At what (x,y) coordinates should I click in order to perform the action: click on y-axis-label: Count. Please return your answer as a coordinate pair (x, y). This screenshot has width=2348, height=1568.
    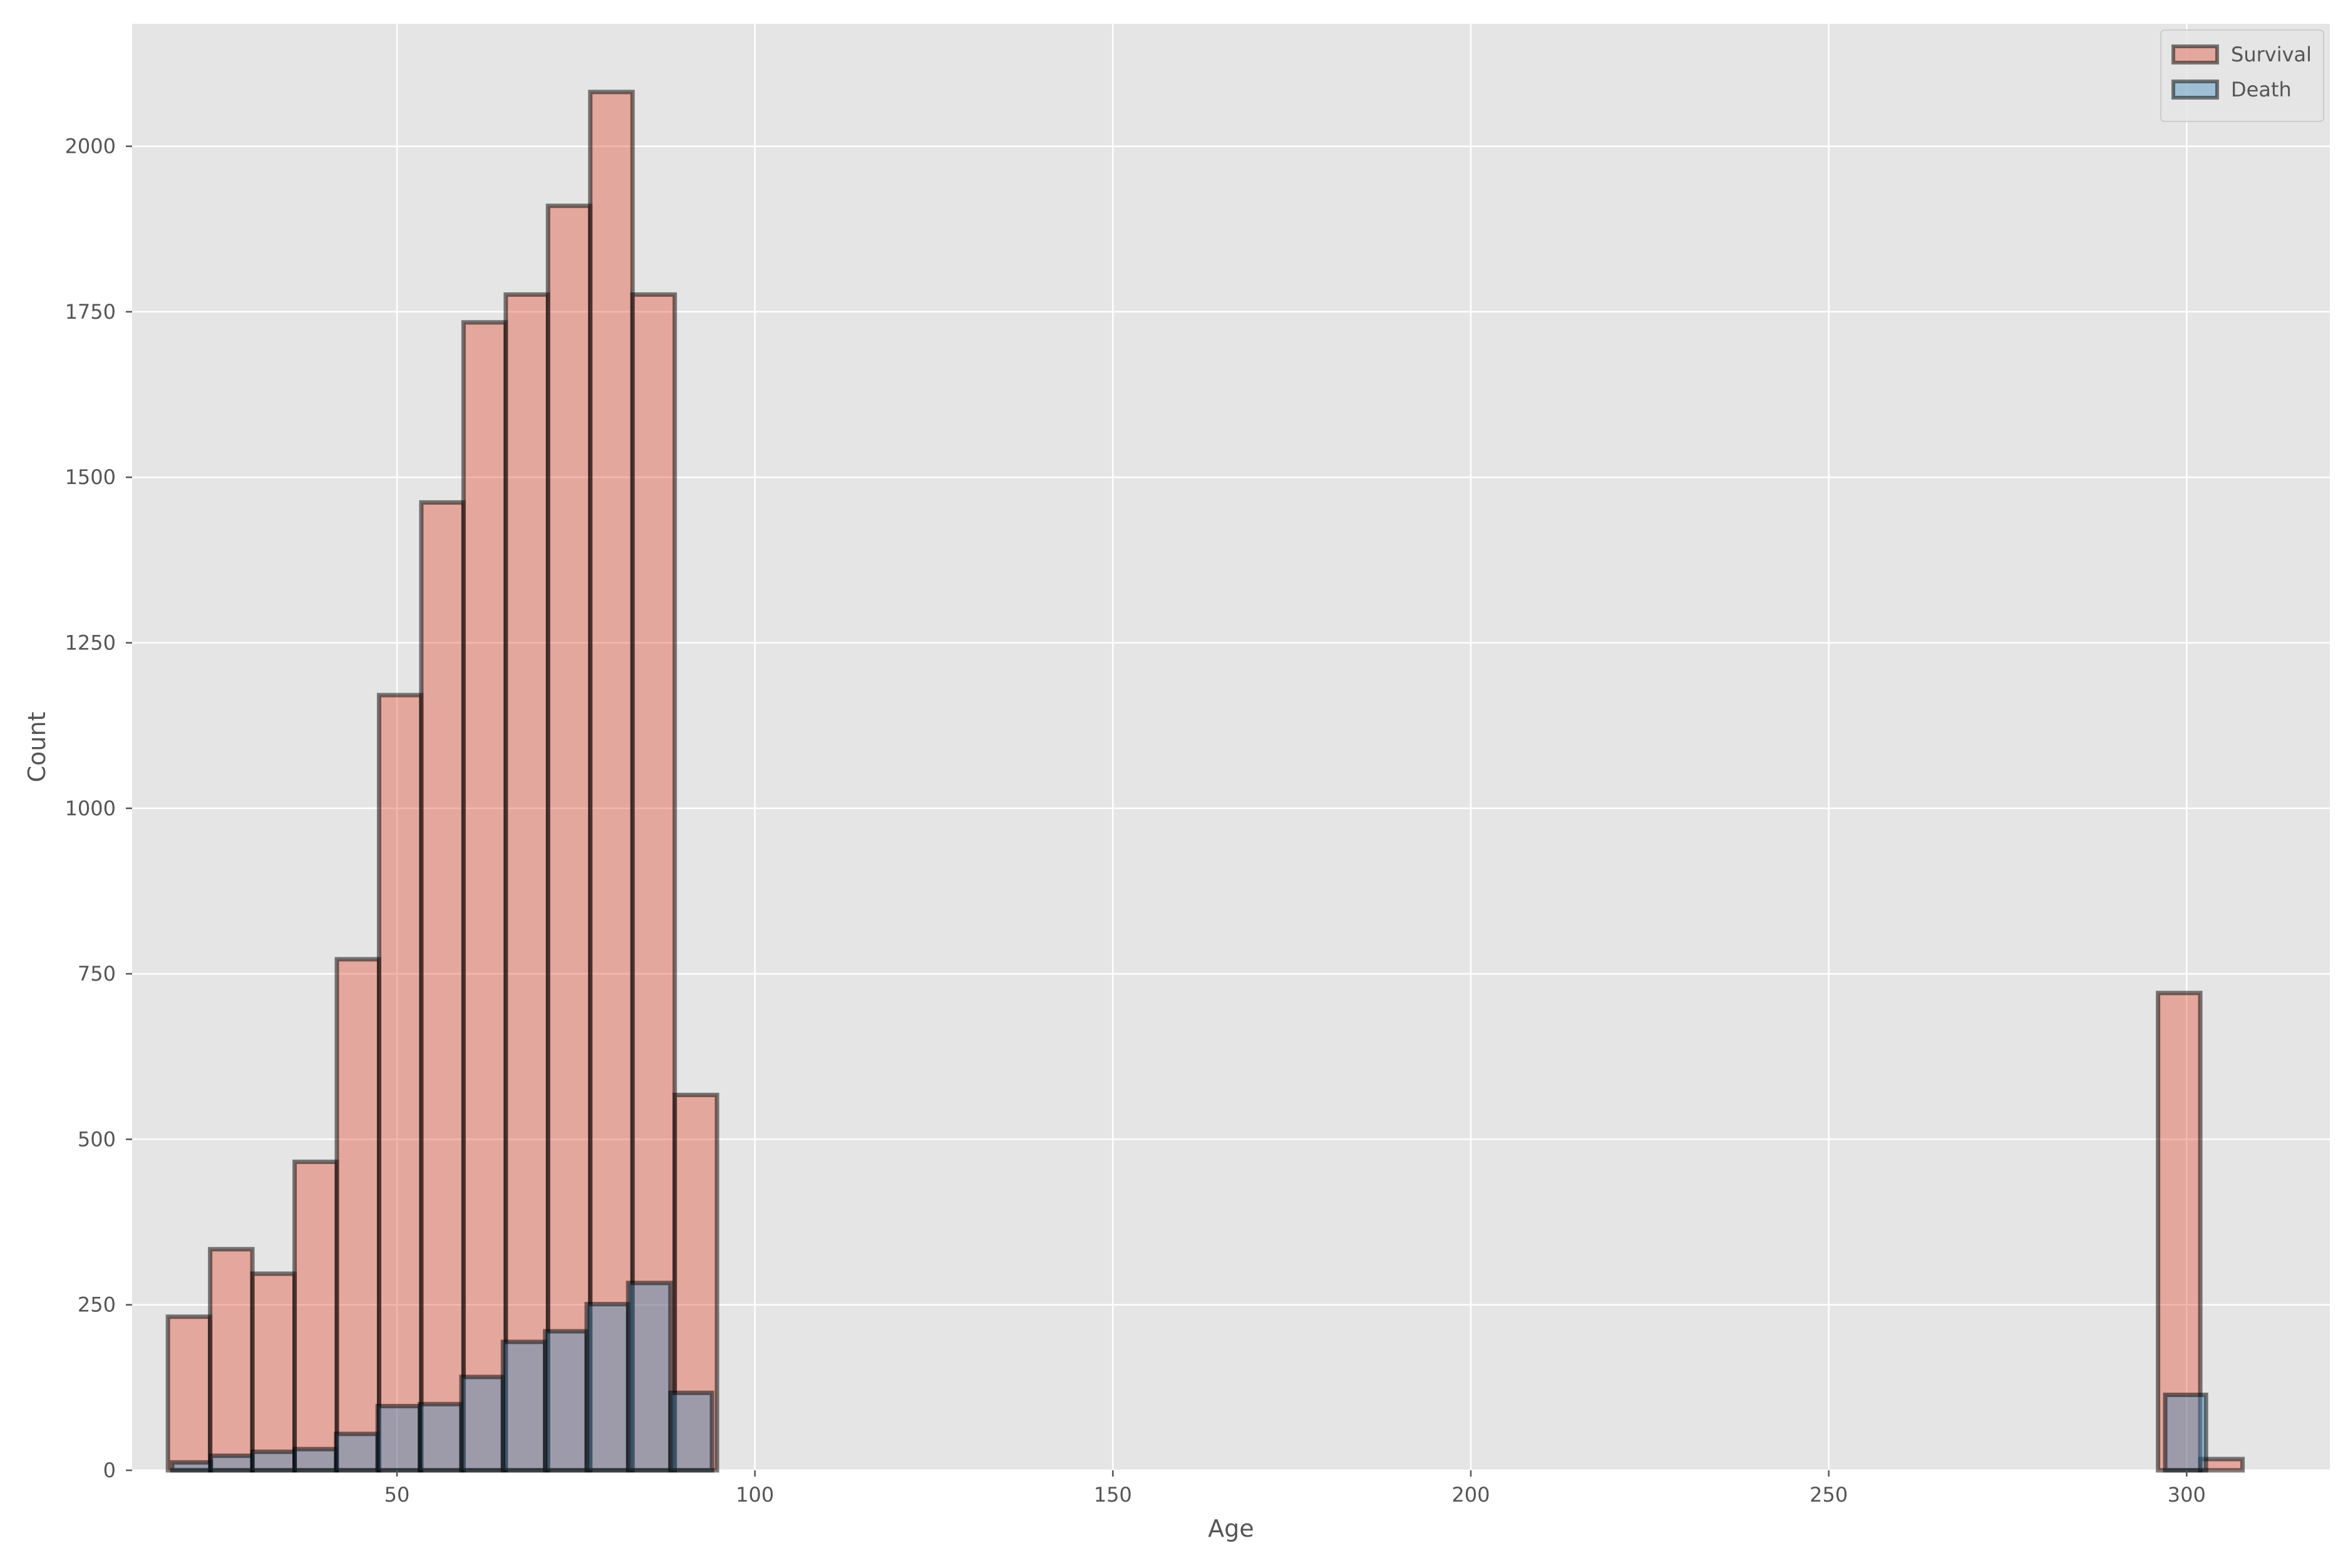
    Looking at the image, I should click on (37, 748).